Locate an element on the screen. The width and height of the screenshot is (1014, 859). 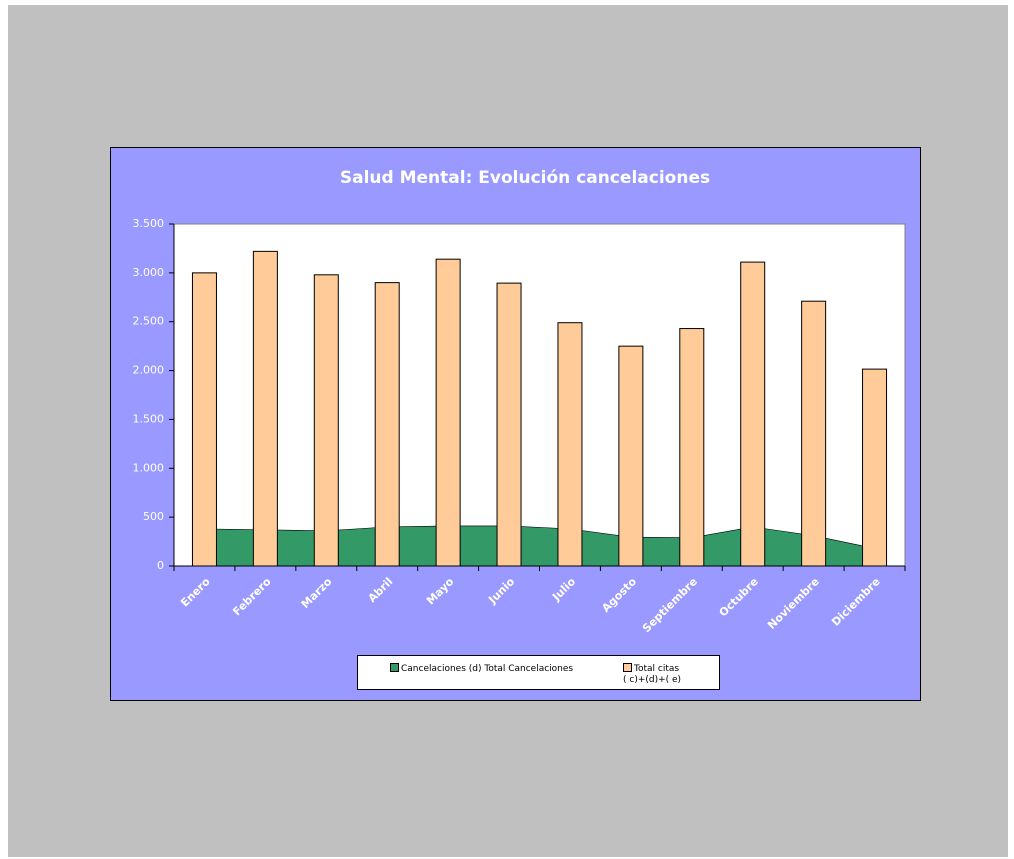
chart-title: Salud Mental: Evolución cancelaciones is located at coordinates (525, 178).